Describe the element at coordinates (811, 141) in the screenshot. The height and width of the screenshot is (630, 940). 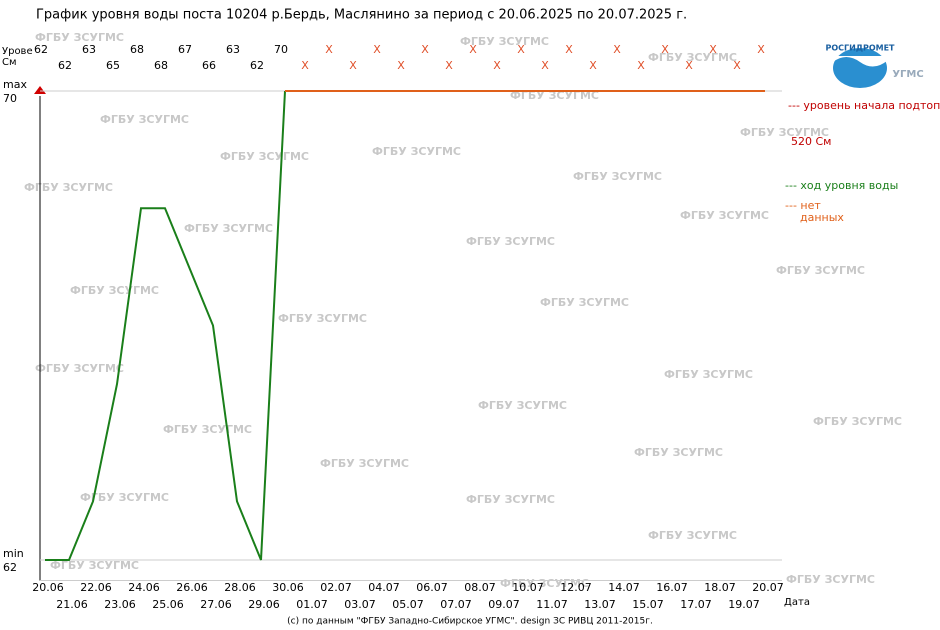
I see `legend-value: 520 См` at that location.